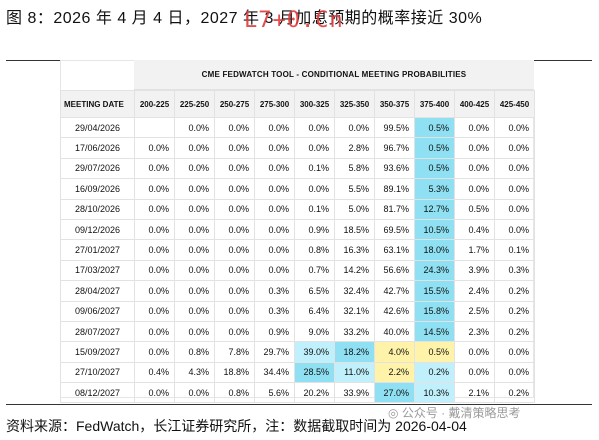 Image resolution: width=599 pixels, height=440 pixels. I want to click on probability-cell: 0.4%, so click(154, 372).